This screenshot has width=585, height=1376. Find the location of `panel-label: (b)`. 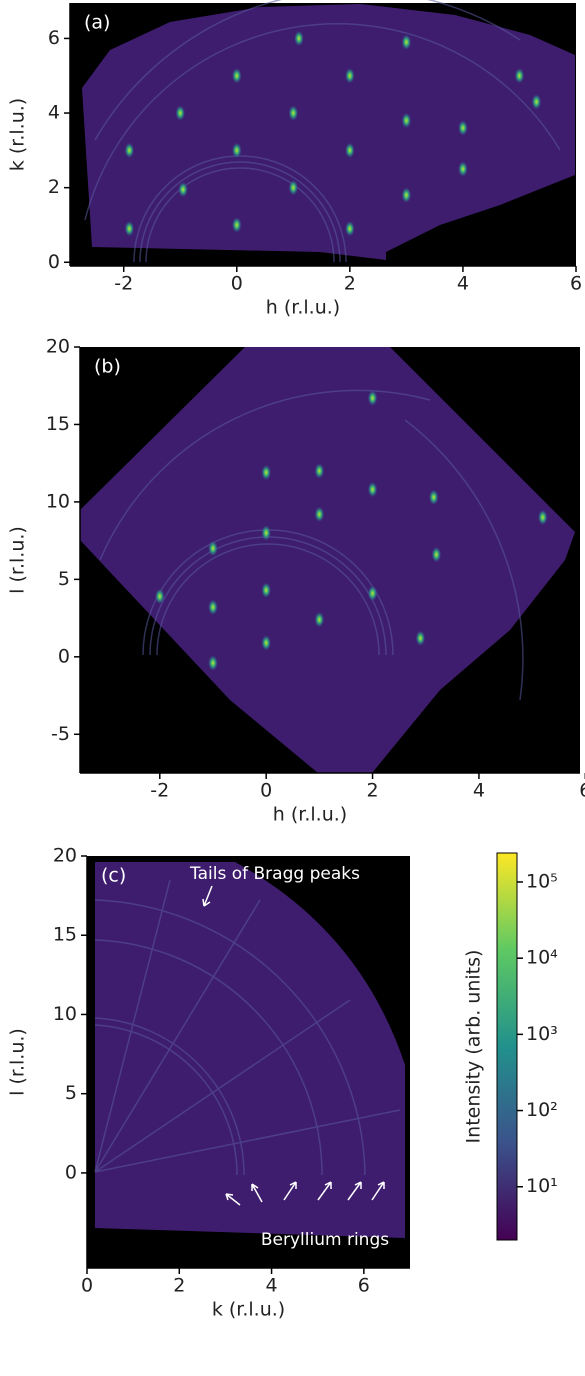

panel-label: (b) is located at coordinates (107, 367).